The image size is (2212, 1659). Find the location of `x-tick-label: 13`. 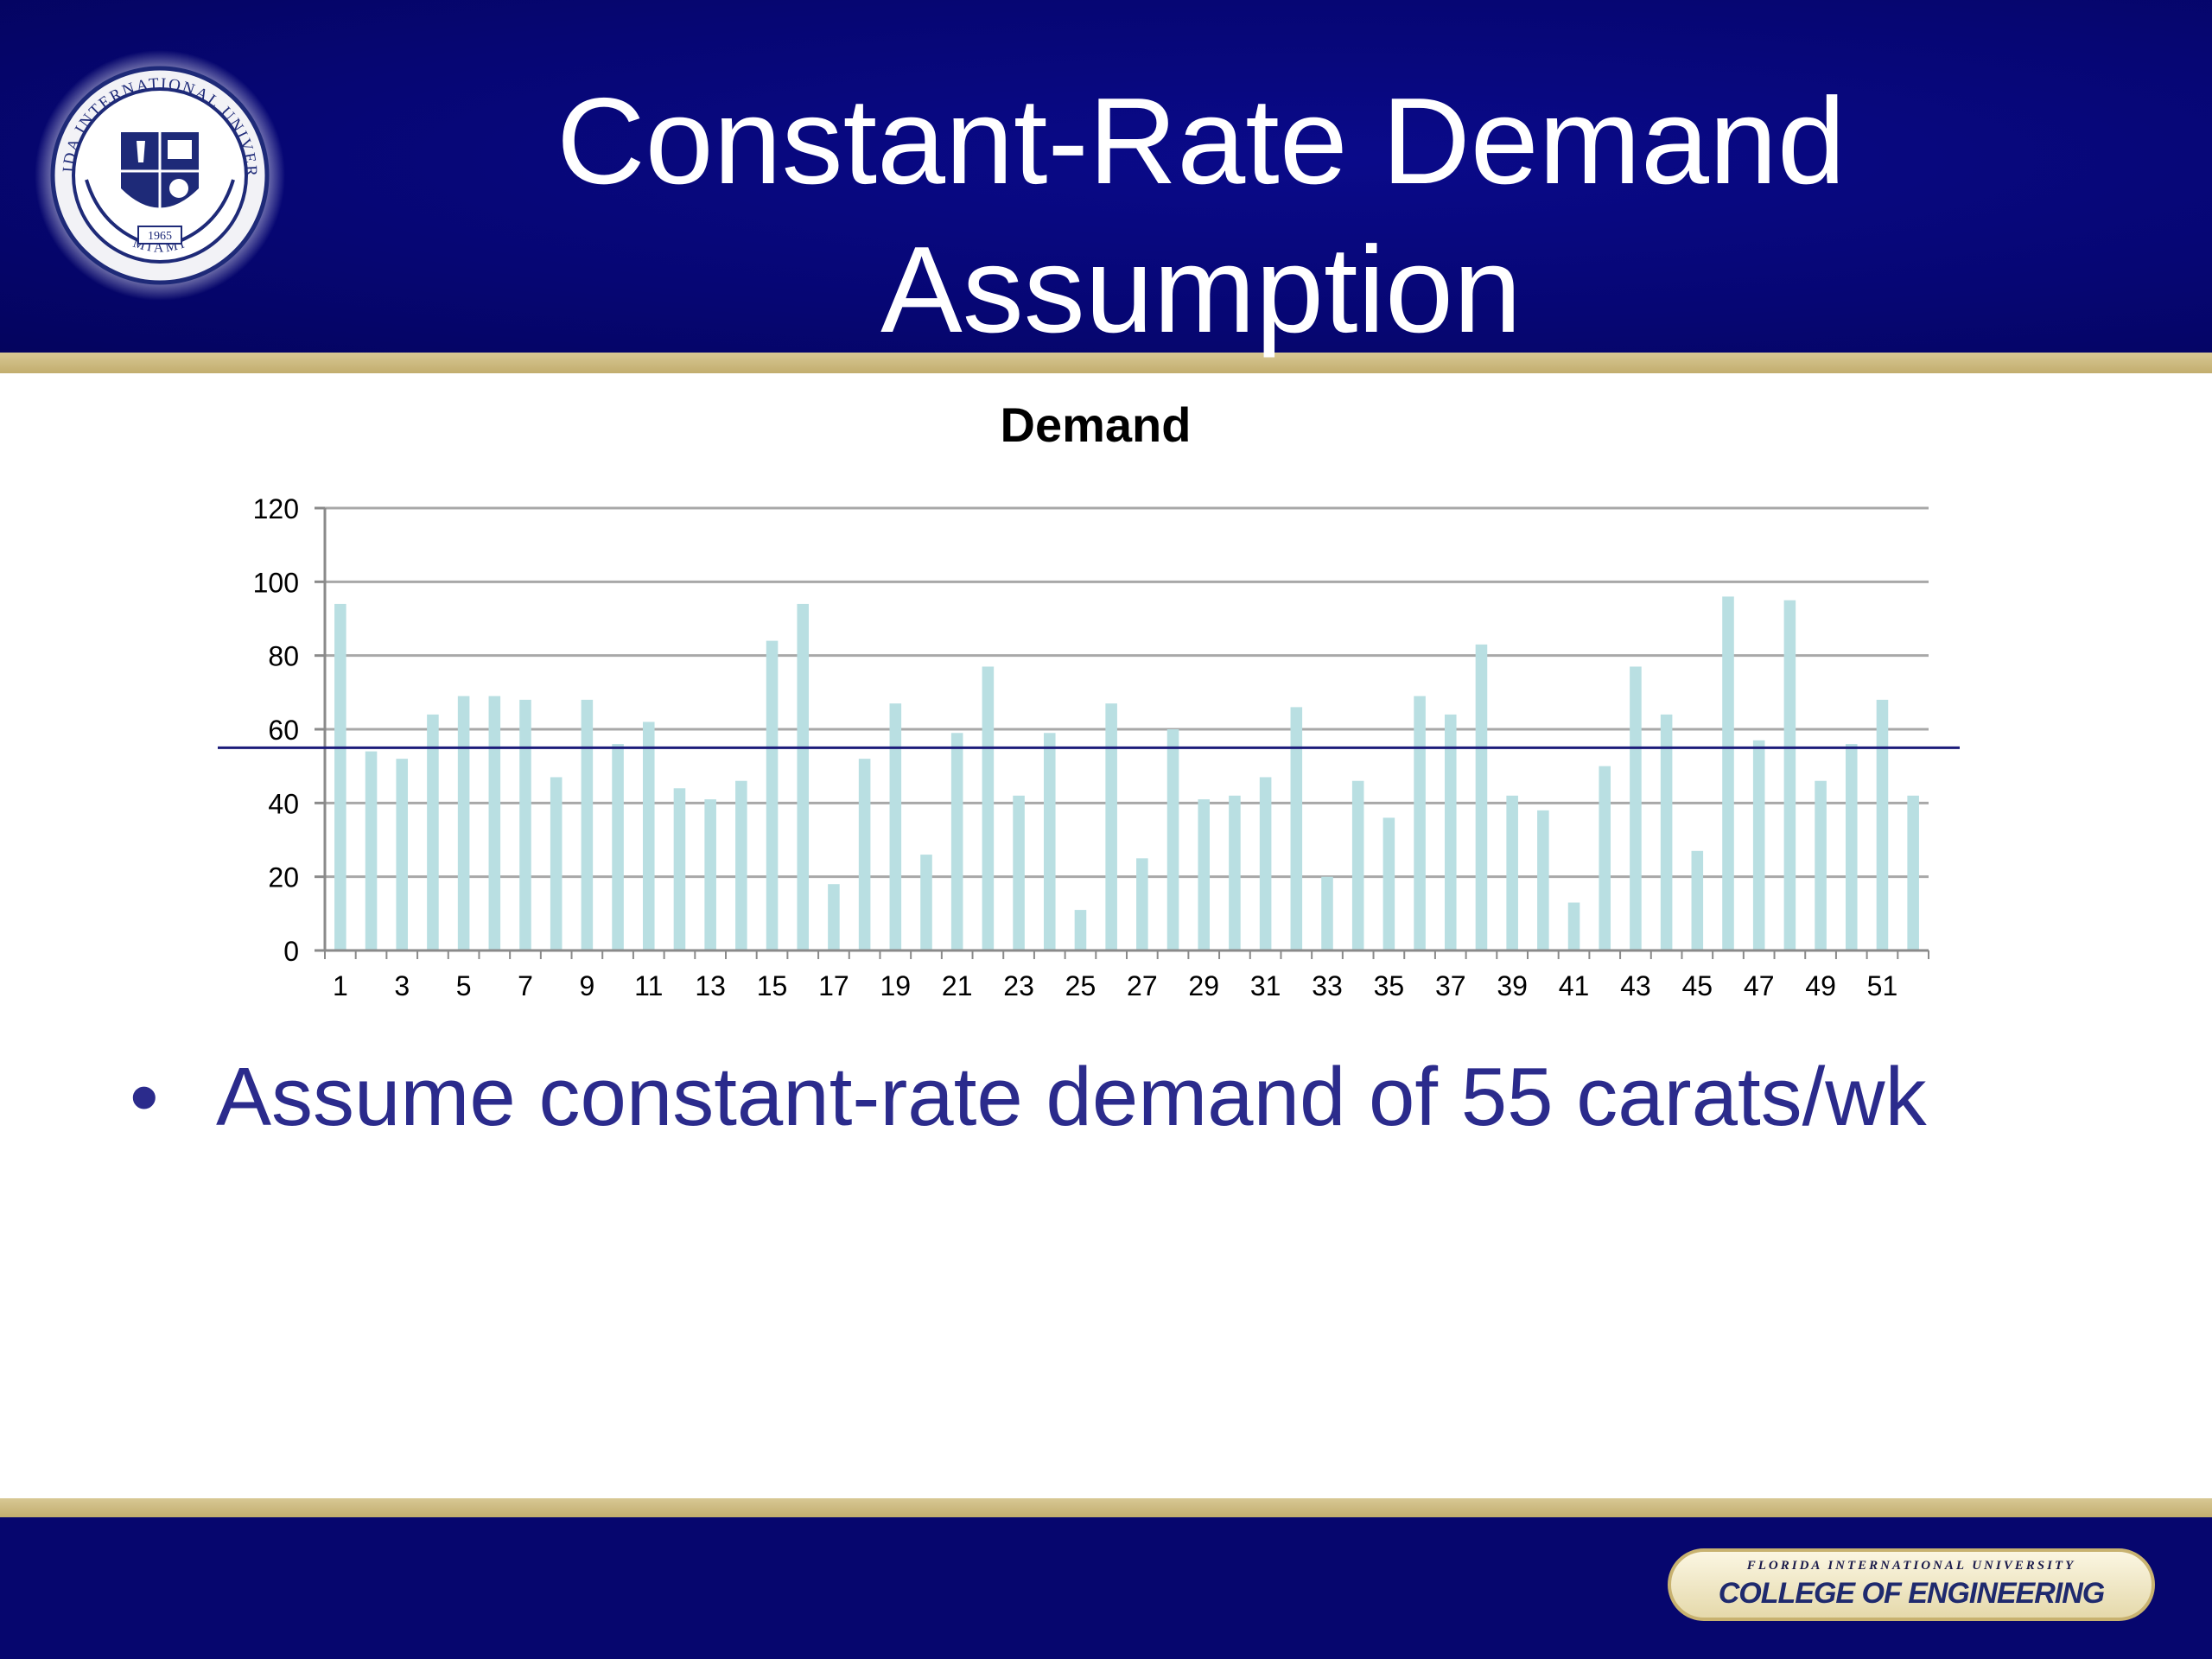

x-tick-label: 13 is located at coordinates (710, 986).